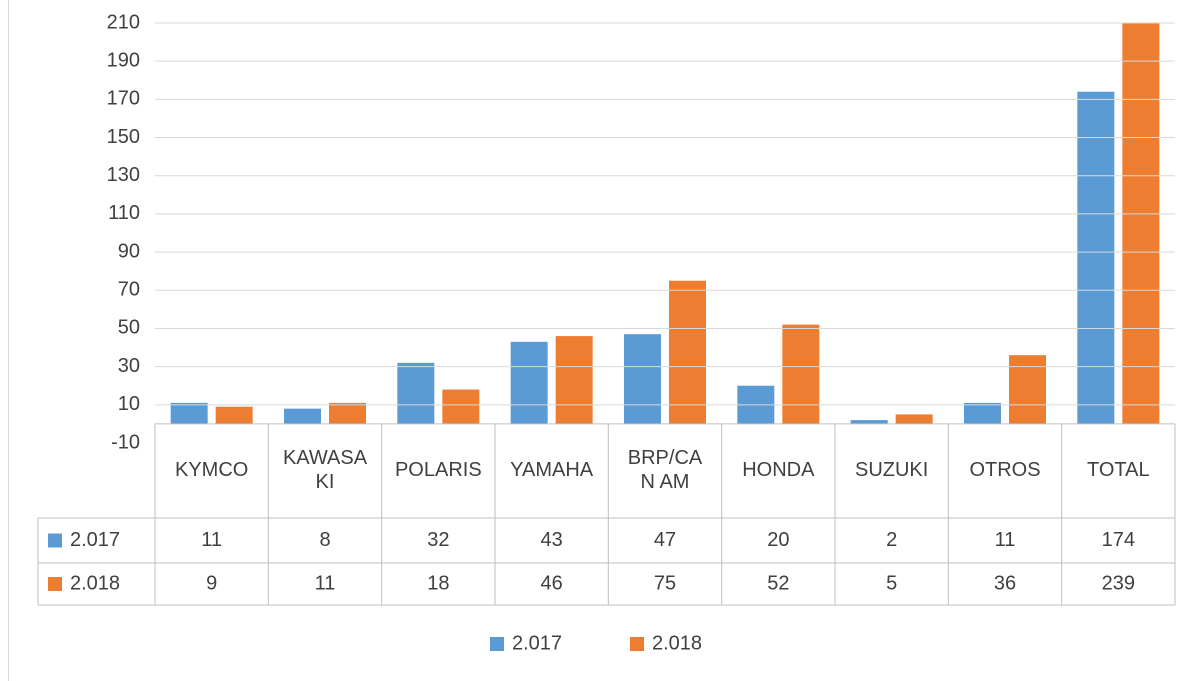 The width and height of the screenshot is (1188, 681). What do you see at coordinates (124, 213) in the screenshot?
I see `y-tick-label: 110` at bounding box center [124, 213].